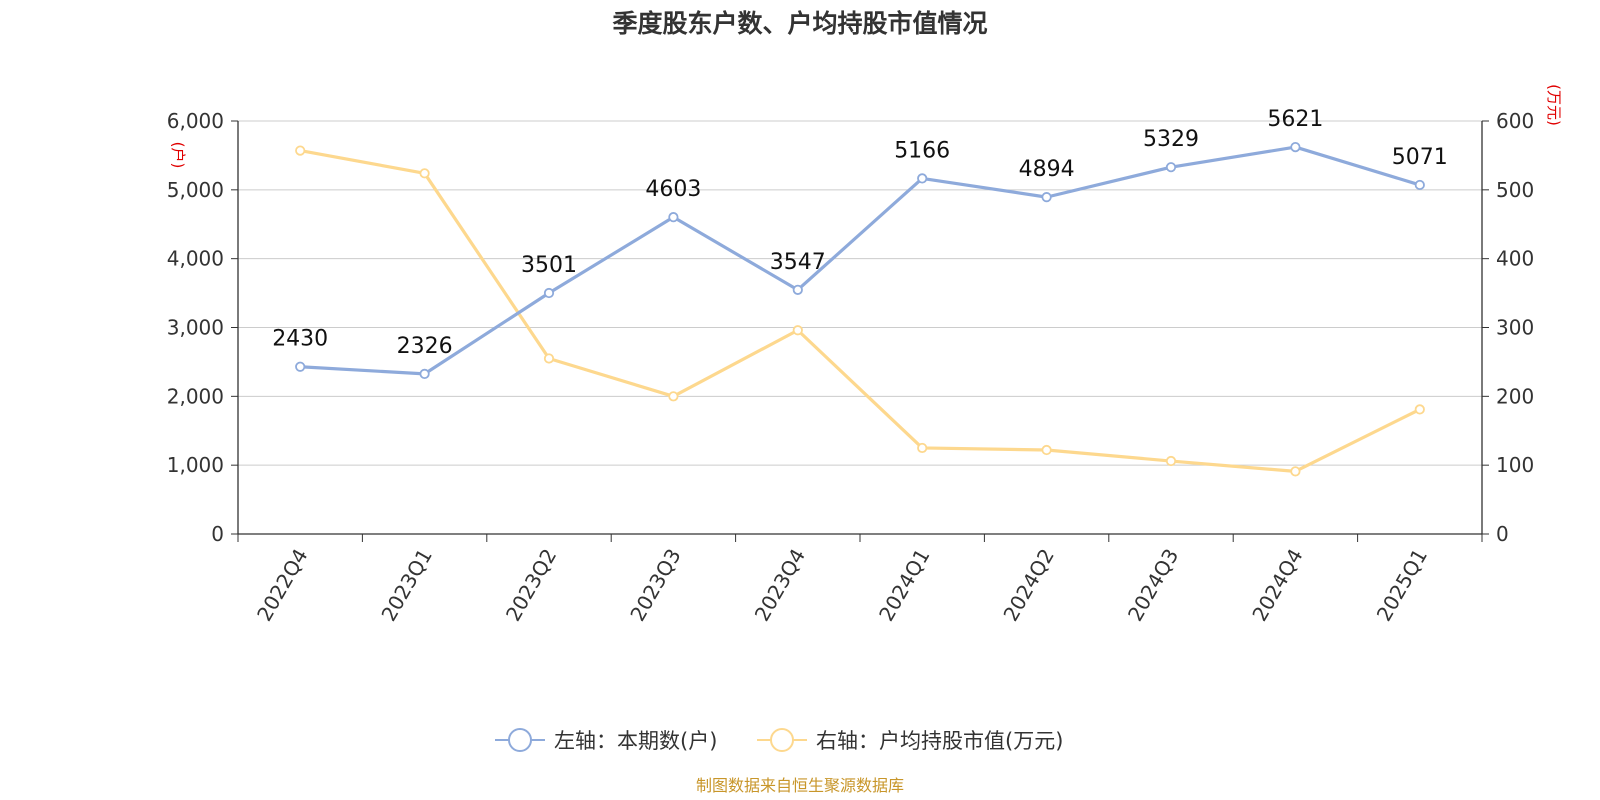  What do you see at coordinates (282, 585) in the screenshot?
I see `x-tick-label: 2022Q4` at bounding box center [282, 585].